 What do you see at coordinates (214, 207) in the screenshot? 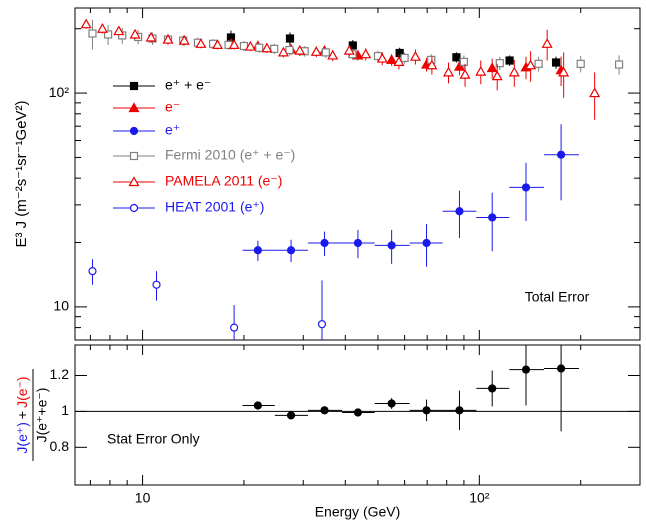
I see `legend-label: HEAT 2001 (e⁺)` at bounding box center [214, 207].